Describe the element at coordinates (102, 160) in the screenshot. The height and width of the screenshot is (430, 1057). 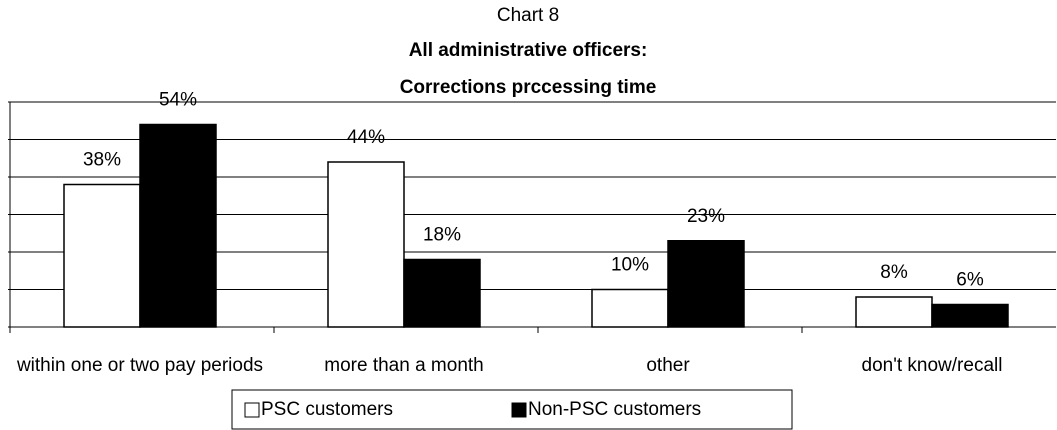
I see `data-label: 38%` at that location.